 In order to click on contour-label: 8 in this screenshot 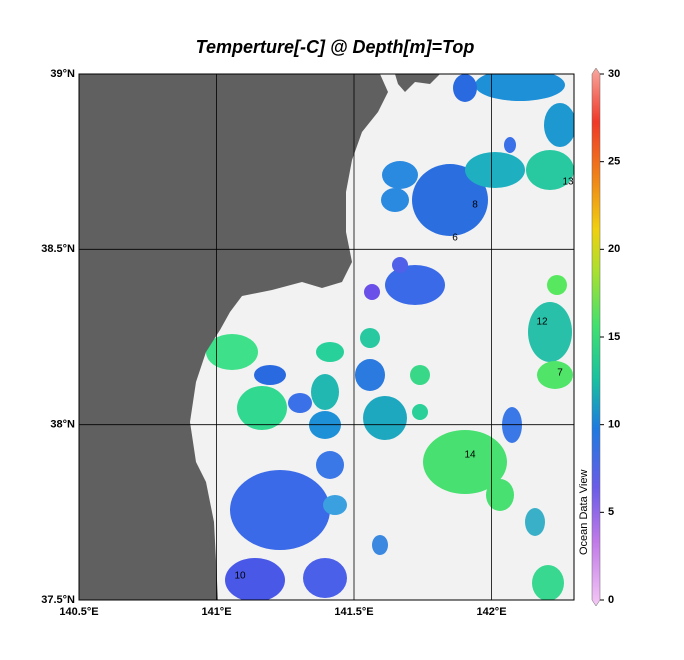, I will do `click(475, 205)`.